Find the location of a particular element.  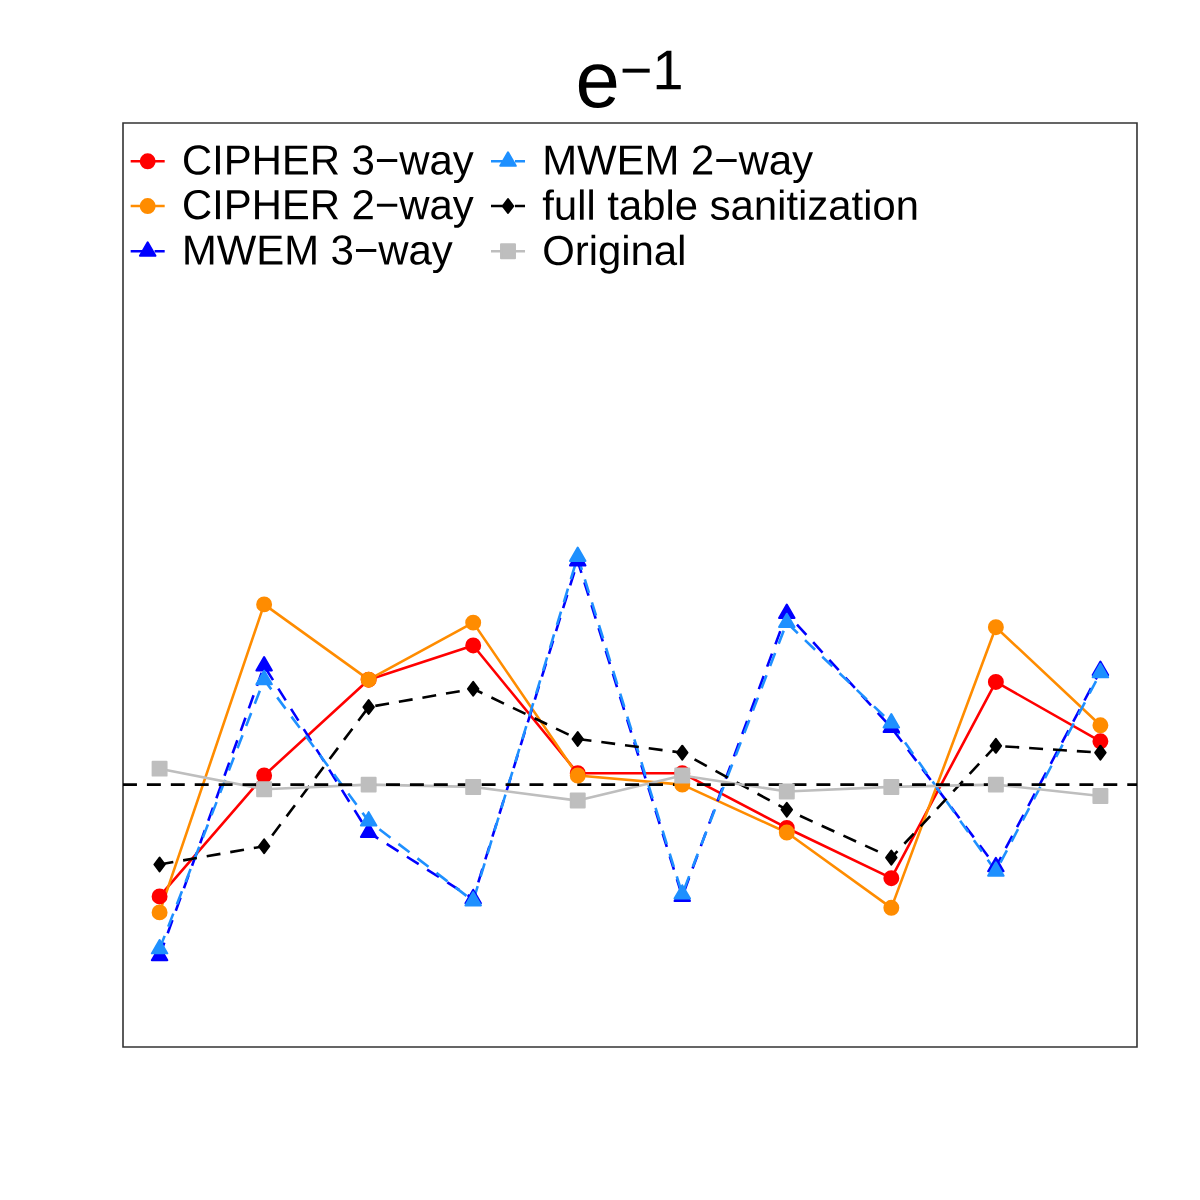

legend-label: full table sanitization is located at coordinates (729, 205).